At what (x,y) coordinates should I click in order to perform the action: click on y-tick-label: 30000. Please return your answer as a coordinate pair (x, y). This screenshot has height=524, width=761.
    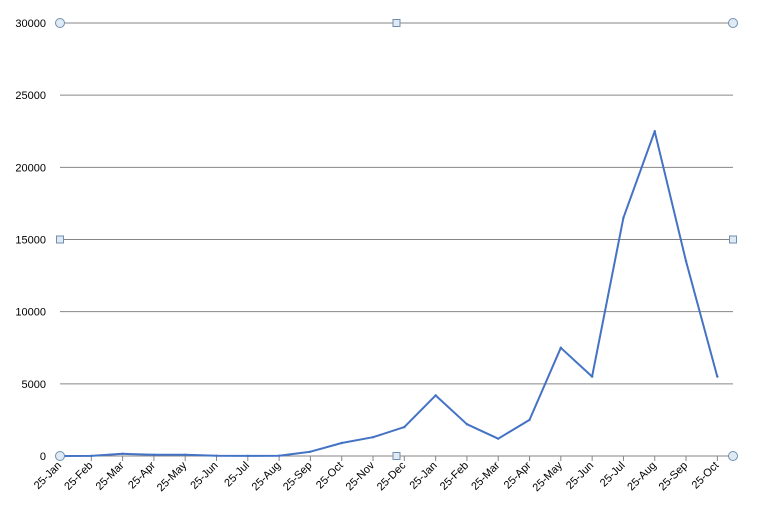
    Looking at the image, I should click on (30, 24).